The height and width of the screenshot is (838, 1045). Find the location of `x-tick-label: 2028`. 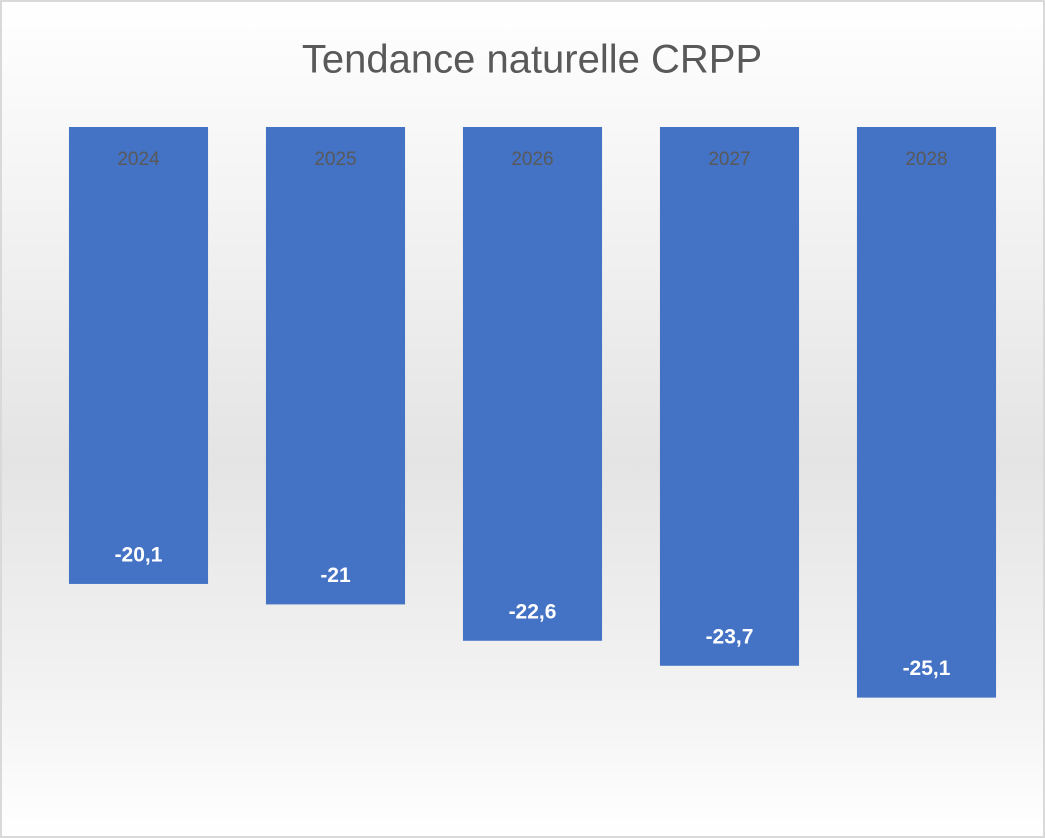

x-tick-label: 2028 is located at coordinates (926, 159).